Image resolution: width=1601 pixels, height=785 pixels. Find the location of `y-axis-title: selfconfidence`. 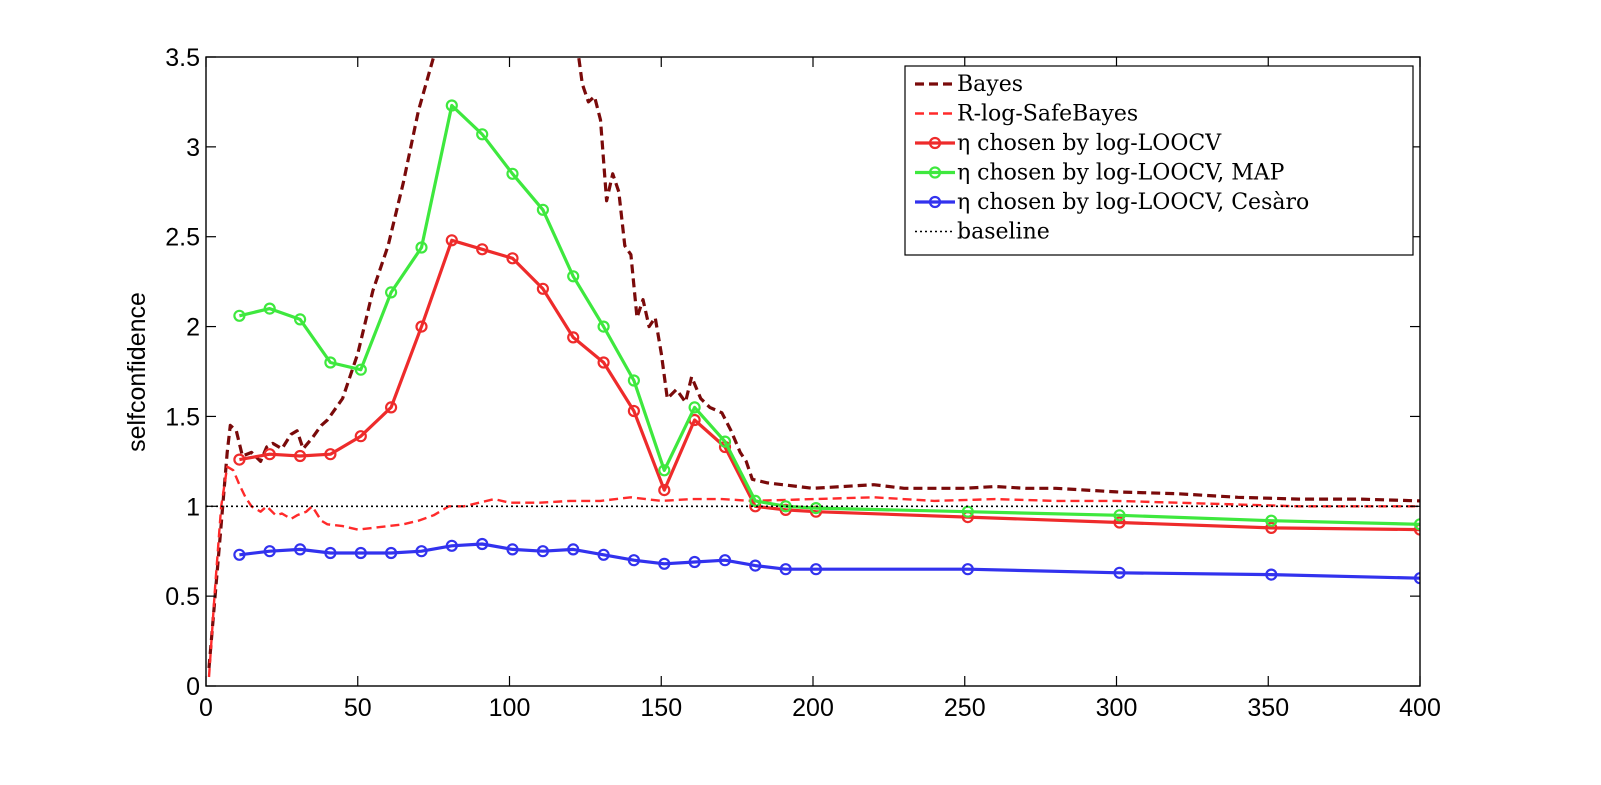

y-axis-title: selfconfidence is located at coordinates (137, 372).